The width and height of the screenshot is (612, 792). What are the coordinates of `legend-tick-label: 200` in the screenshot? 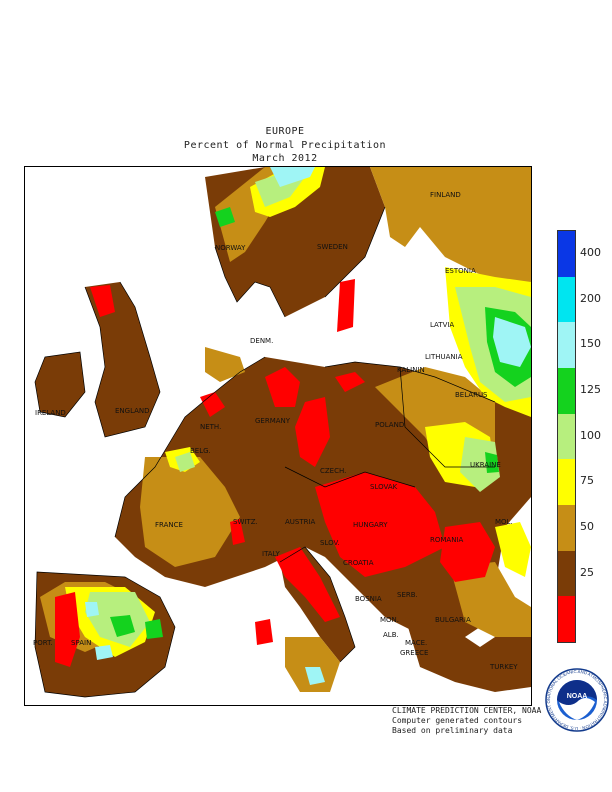 It's located at (590, 298).